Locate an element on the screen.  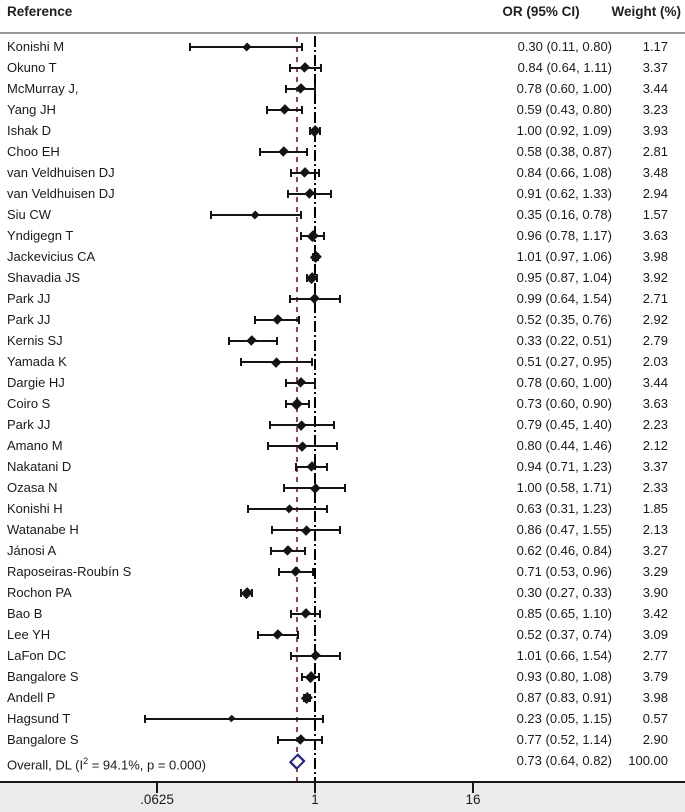
or-value: 0.96 (0.78, 1.17) is located at coordinates (564, 235).